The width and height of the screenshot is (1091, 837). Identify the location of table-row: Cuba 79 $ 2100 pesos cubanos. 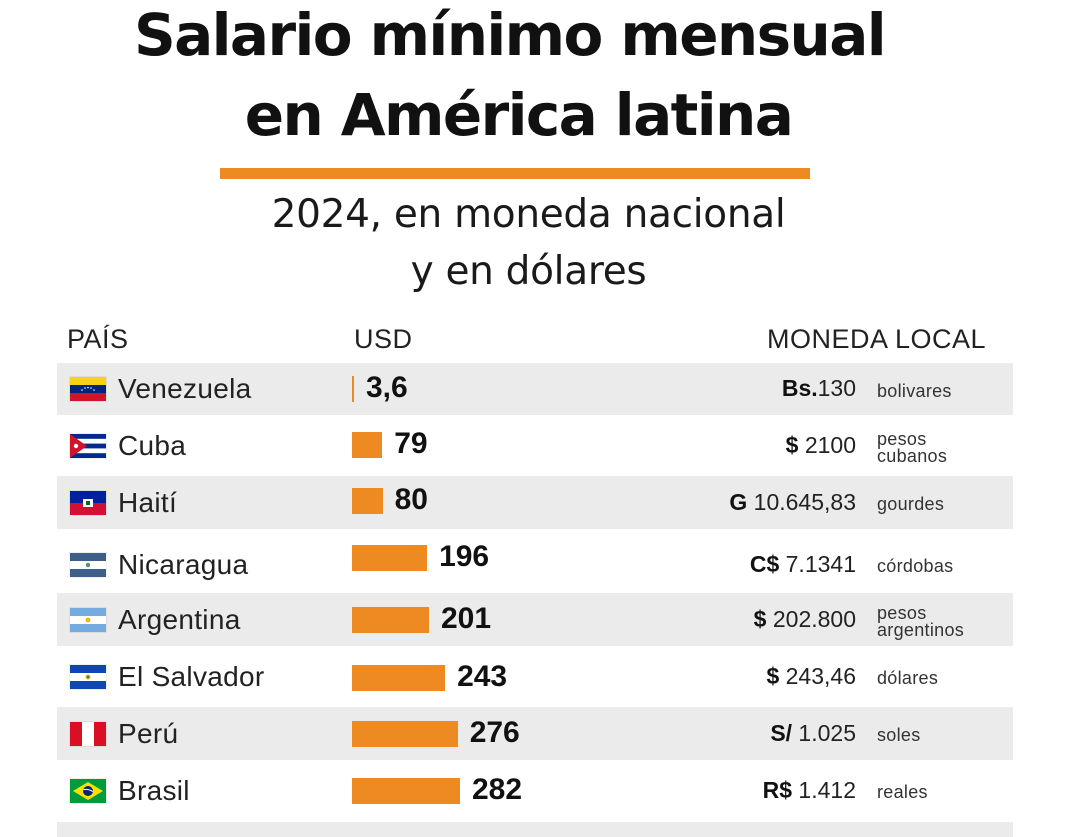
(535, 446).